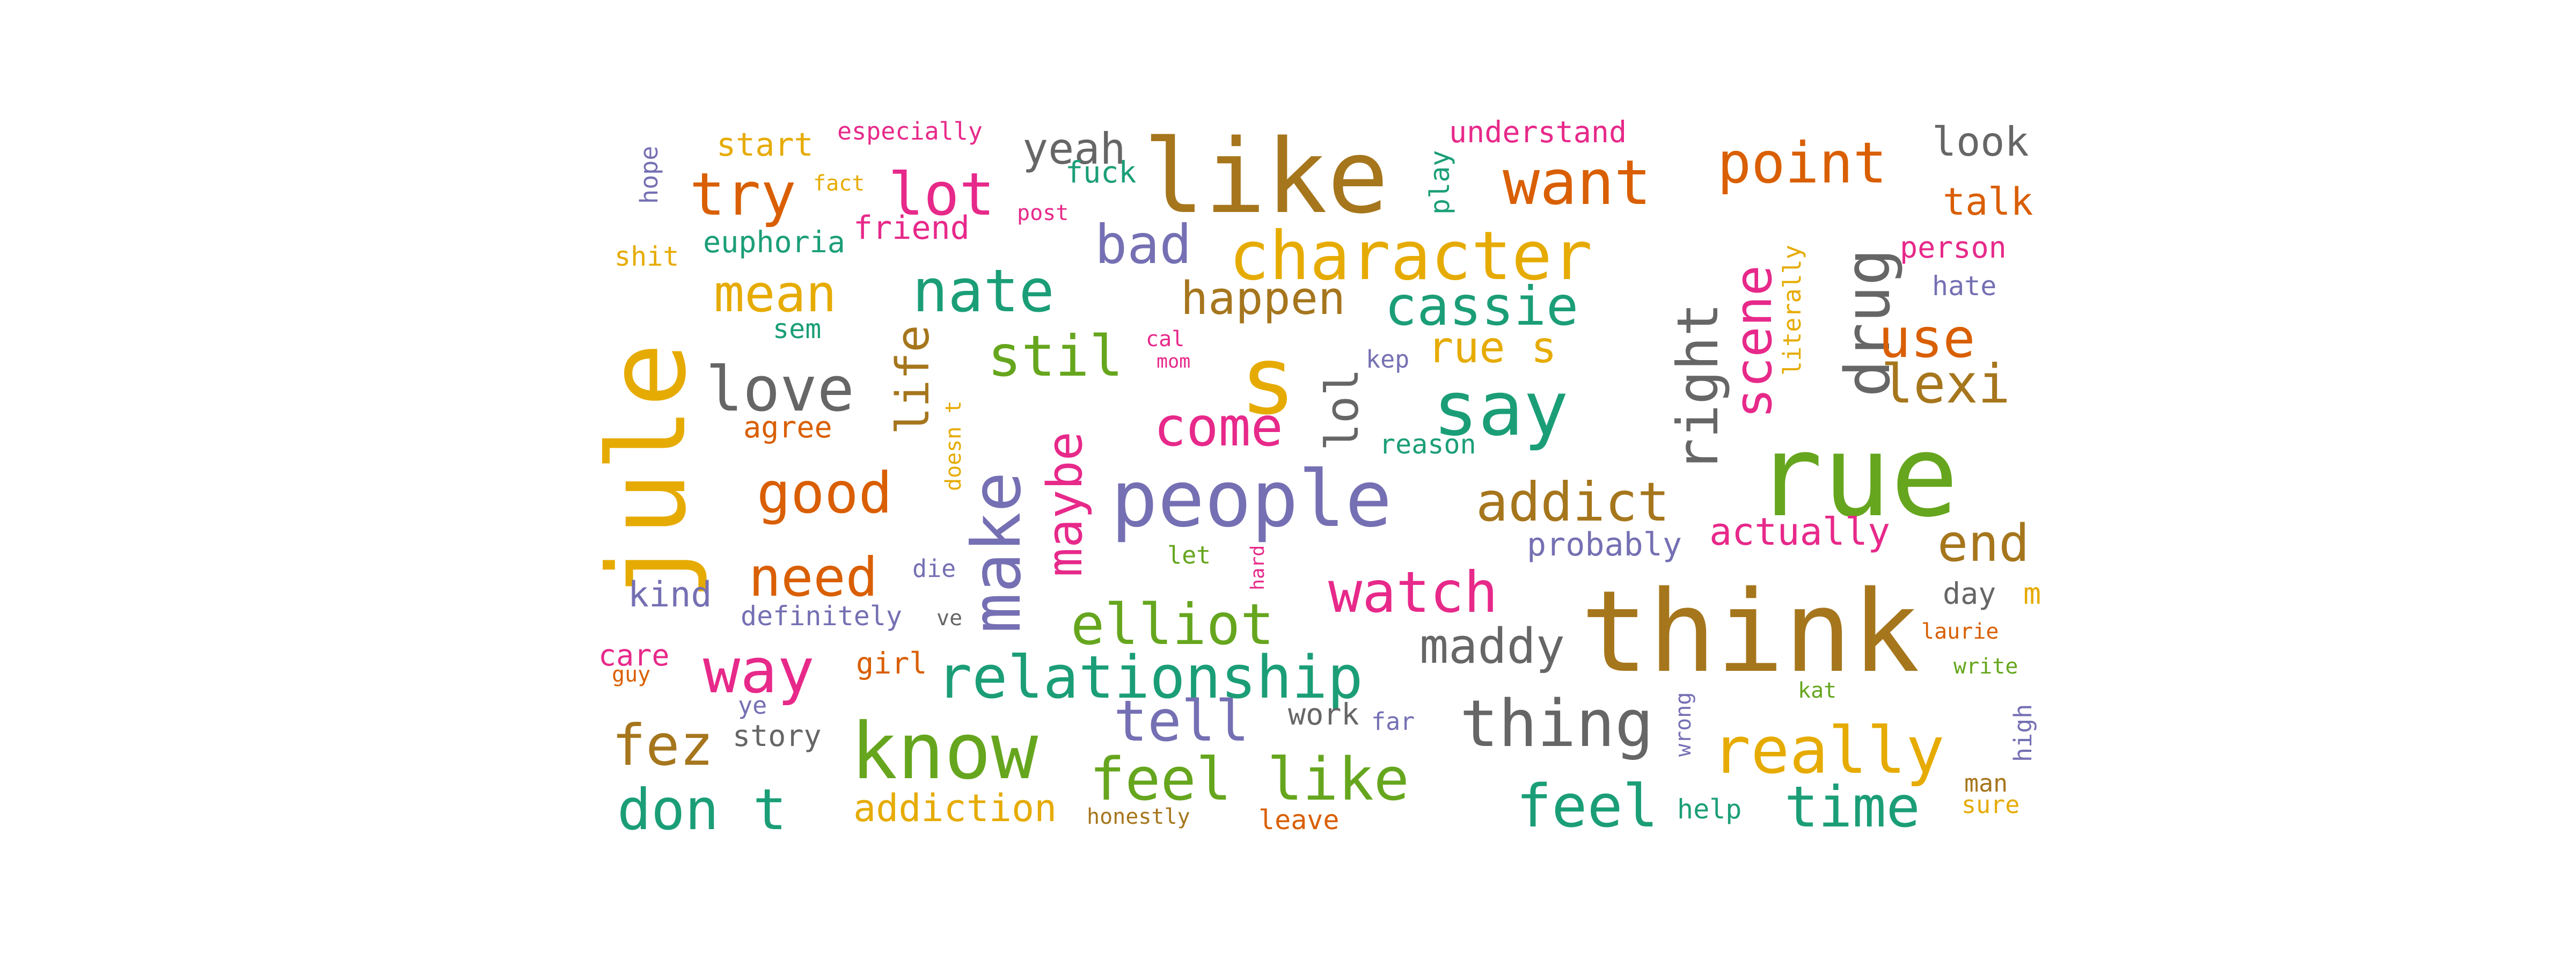 Image resolution: width=2576 pixels, height=966 pixels. What do you see at coordinates (997, 552) in the screenshot?
I see `word-make: make` at bounding box center [997, 552].